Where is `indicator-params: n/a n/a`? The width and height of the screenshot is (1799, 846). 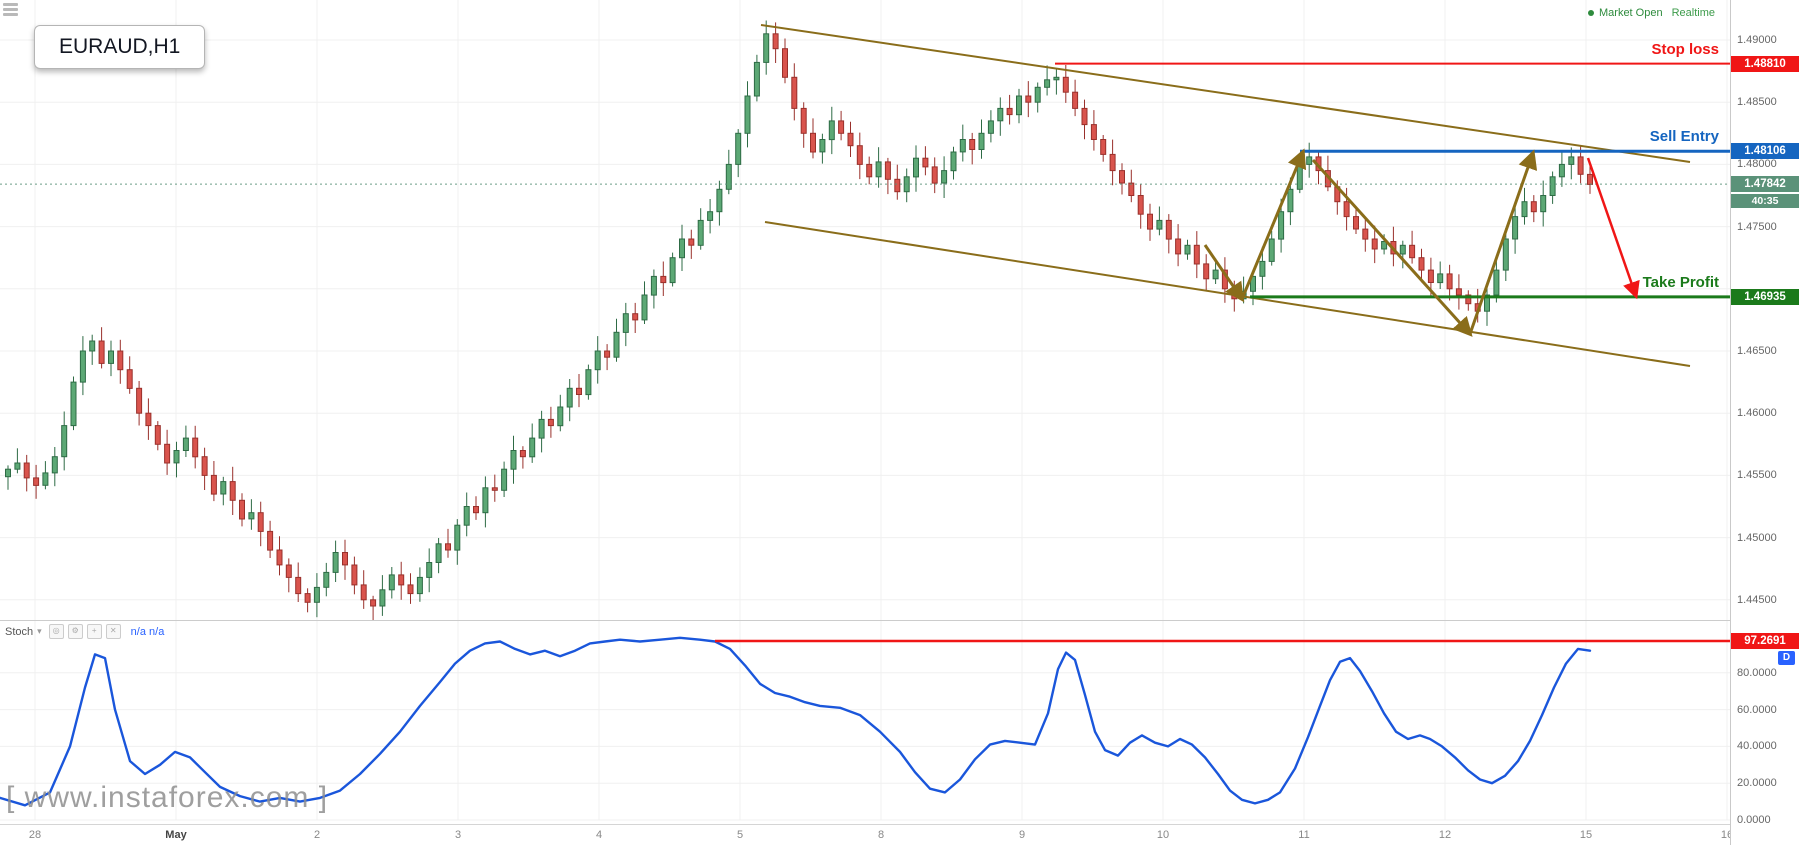
indicator-params: n/a n/a is located at coordinates (147, 631).